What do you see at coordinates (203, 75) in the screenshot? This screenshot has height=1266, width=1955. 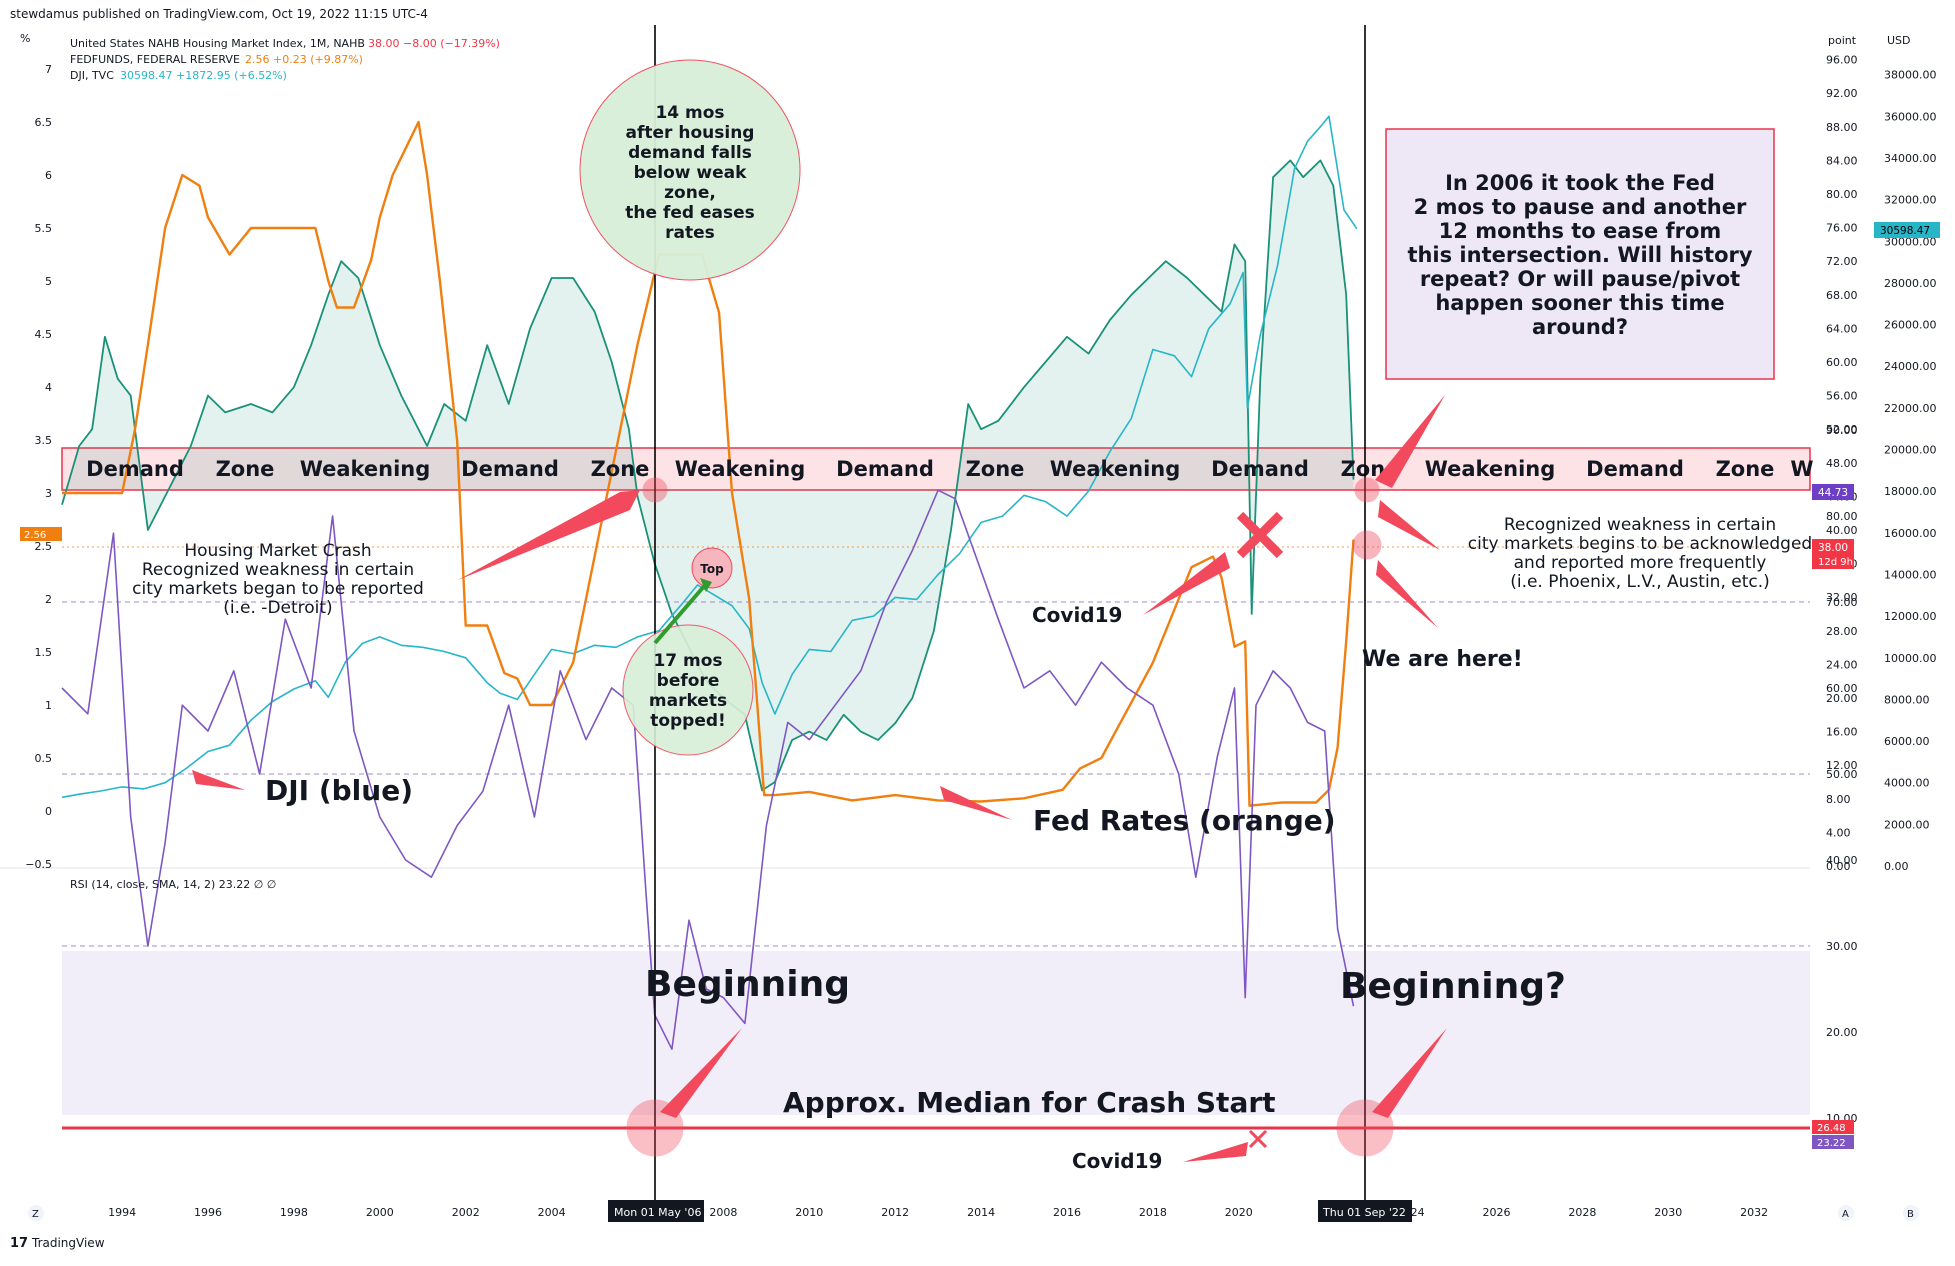 I see `legend-dji-values: 30598.47 +1872.95 (+6.52%)` at bounding box center [203, 75].